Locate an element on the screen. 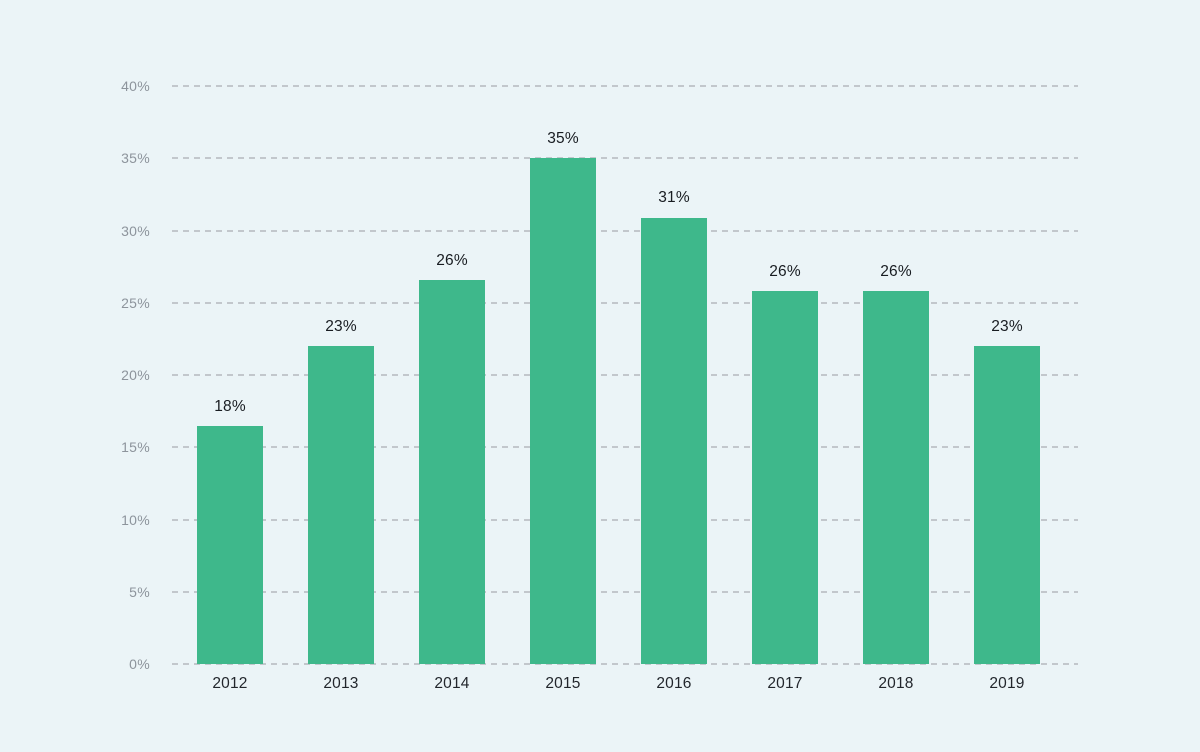 Image resolution: width=1200 pixels, height=752 pixels. bar-value-label-2018: 26% is located at coordinates (896, 272).